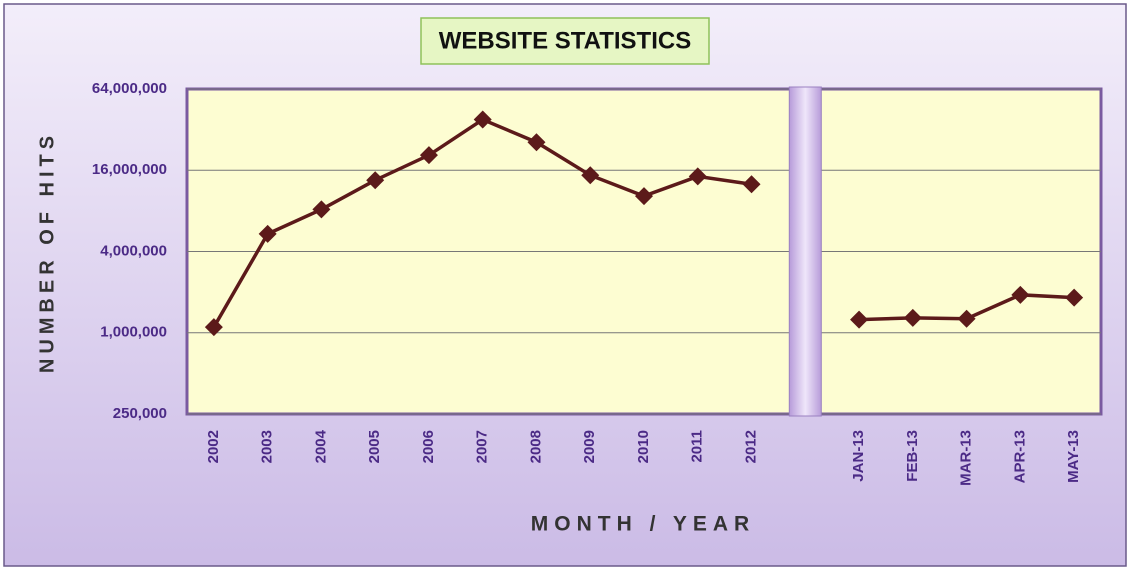 This screenshot has height=583, width=1138. What do you see at coordinates (589, 446) in the screenshot?
I see `x-tick-label: 2009` at bounding box center [589, 446].